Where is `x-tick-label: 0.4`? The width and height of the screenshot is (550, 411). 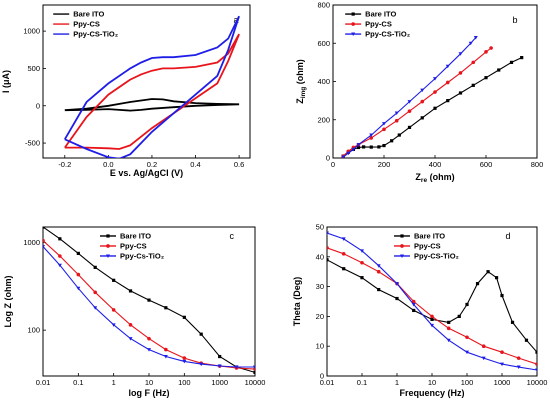
x-tick-label: 0.4 is located at coordinates (195, 164).